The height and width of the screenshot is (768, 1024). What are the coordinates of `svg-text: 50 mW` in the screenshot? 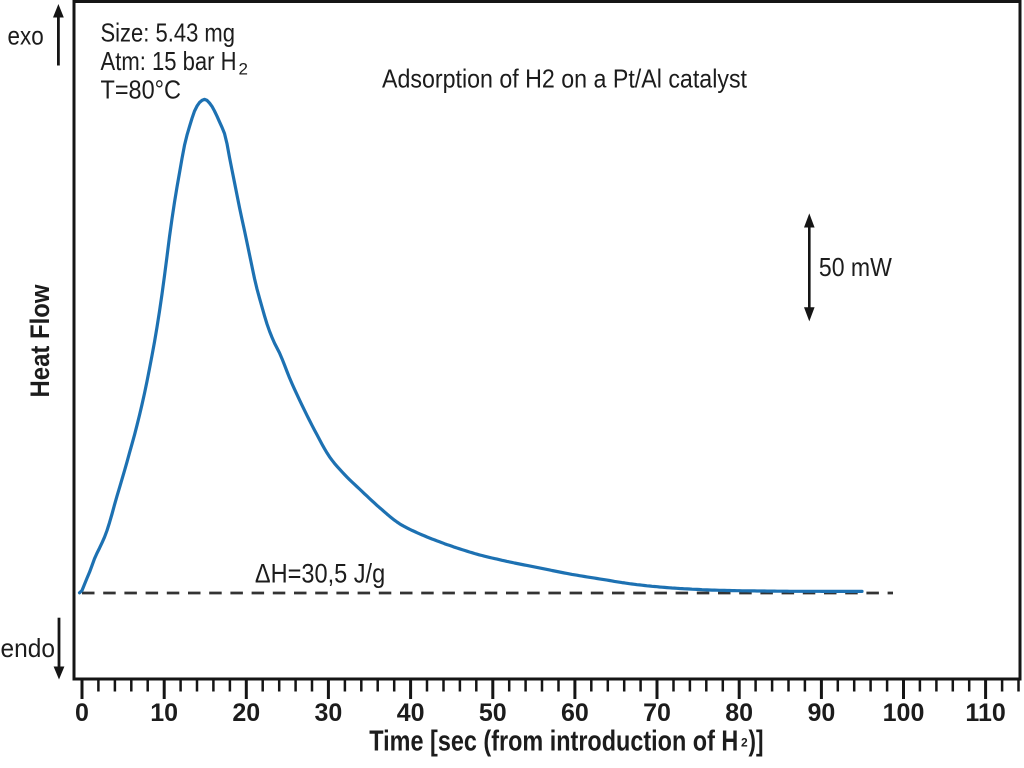 It's located at (855, 267).